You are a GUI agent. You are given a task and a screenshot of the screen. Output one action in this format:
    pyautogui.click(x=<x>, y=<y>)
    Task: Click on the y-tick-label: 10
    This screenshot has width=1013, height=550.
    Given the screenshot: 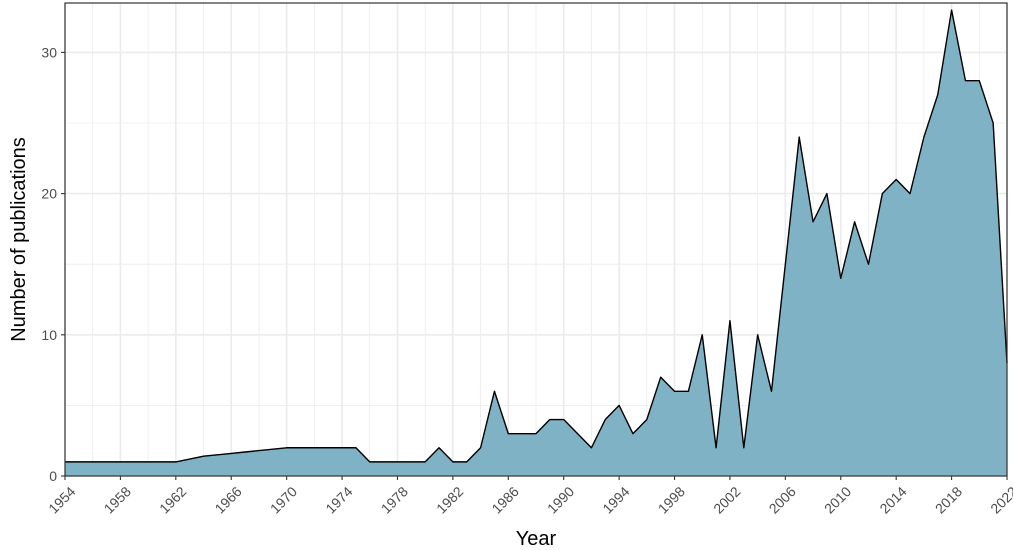 What is the action you would take?
    pyautogui.click(x=49, y=335)
    